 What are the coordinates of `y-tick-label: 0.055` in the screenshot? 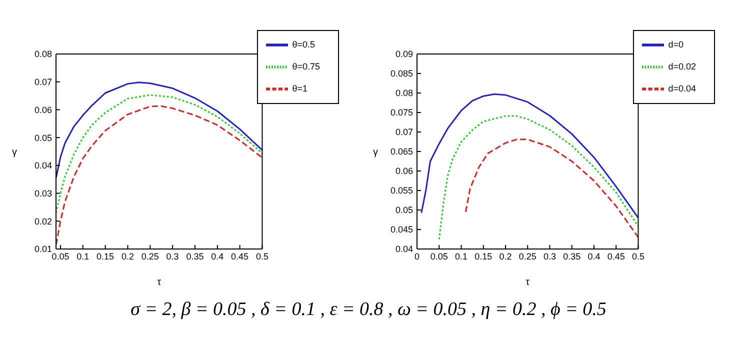 It's located at (401, 191).